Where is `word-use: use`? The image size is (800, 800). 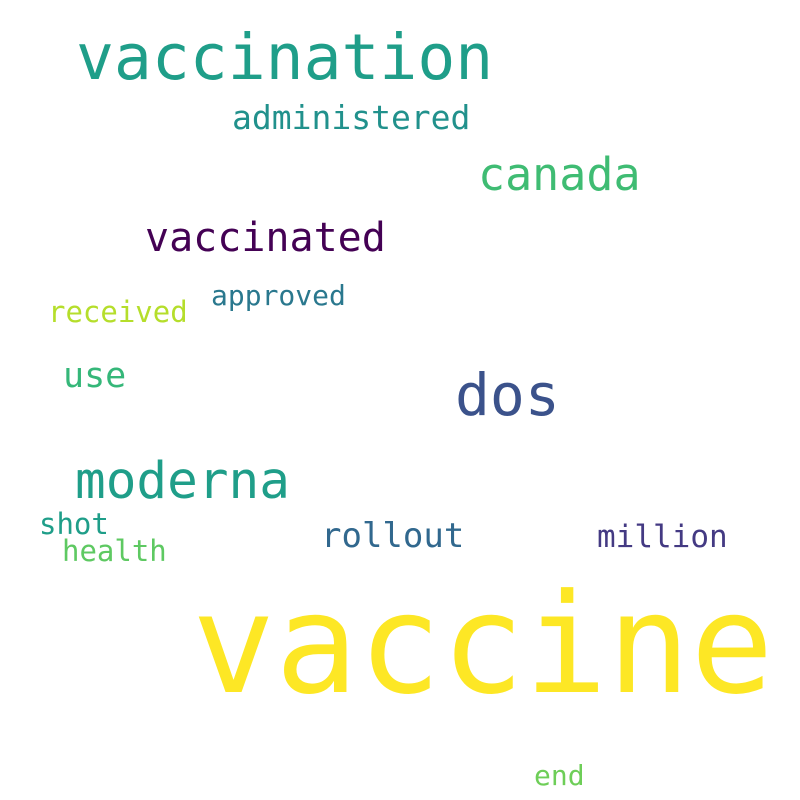 word-use: use is located at coordinates (95, 376).